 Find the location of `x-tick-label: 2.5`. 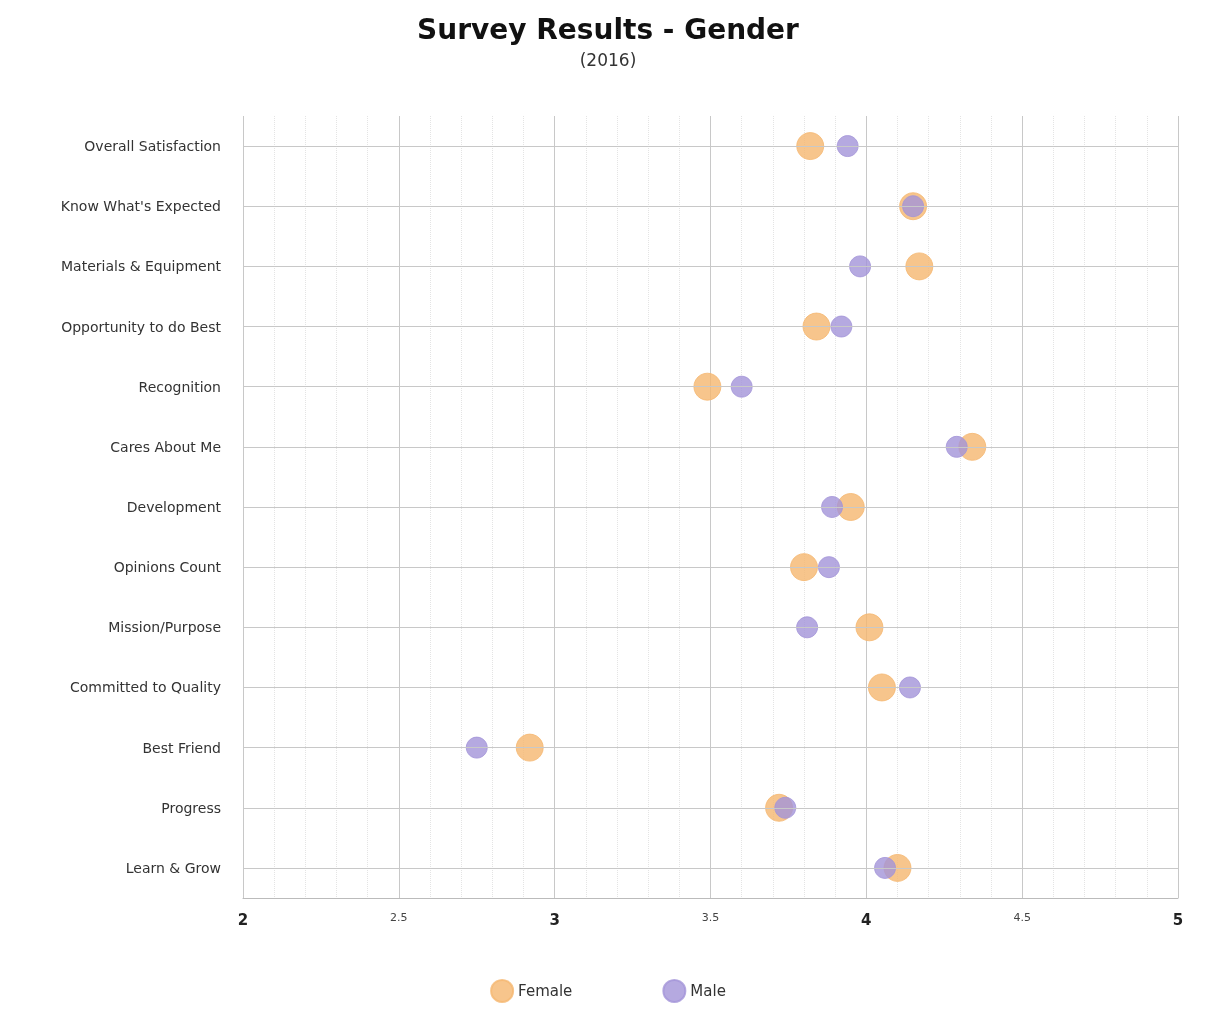

x-tick-label: 2.5 is located at coordinates (399, 917).